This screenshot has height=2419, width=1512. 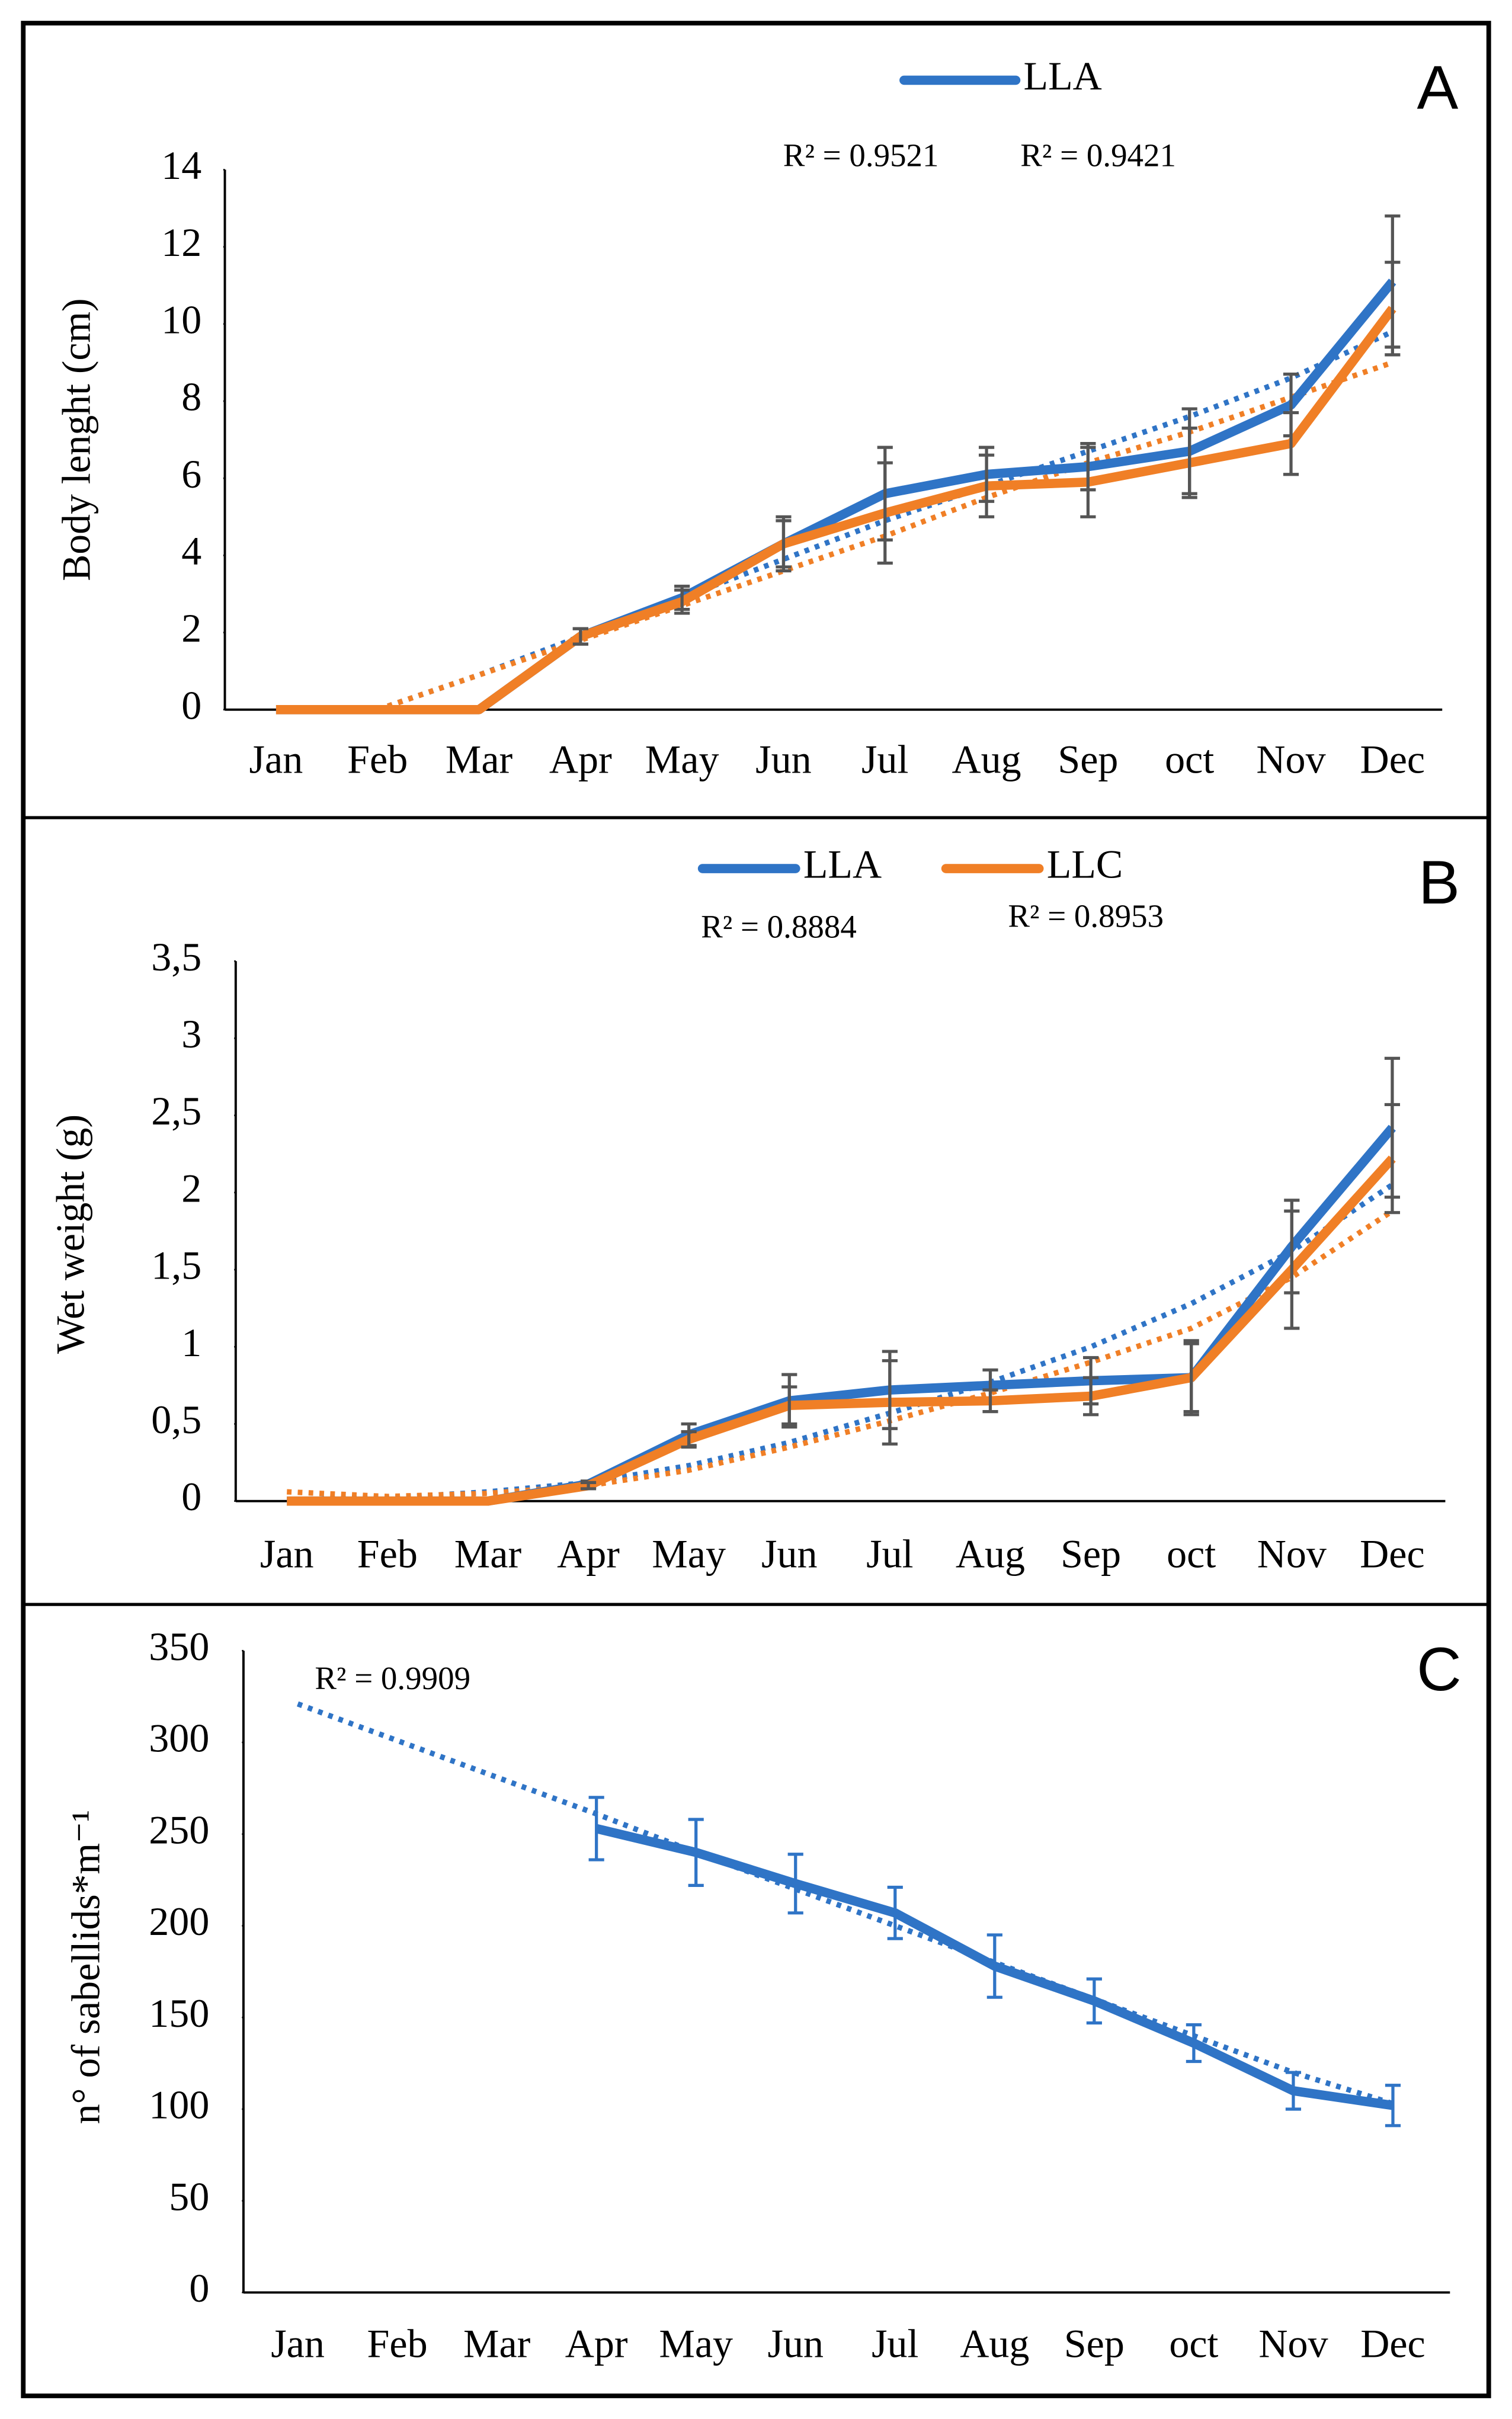 What do you see at coordinates (179, 2013) in the screenshot?
I see `y-tick-label: 150` at bounding box center [179, 2013].